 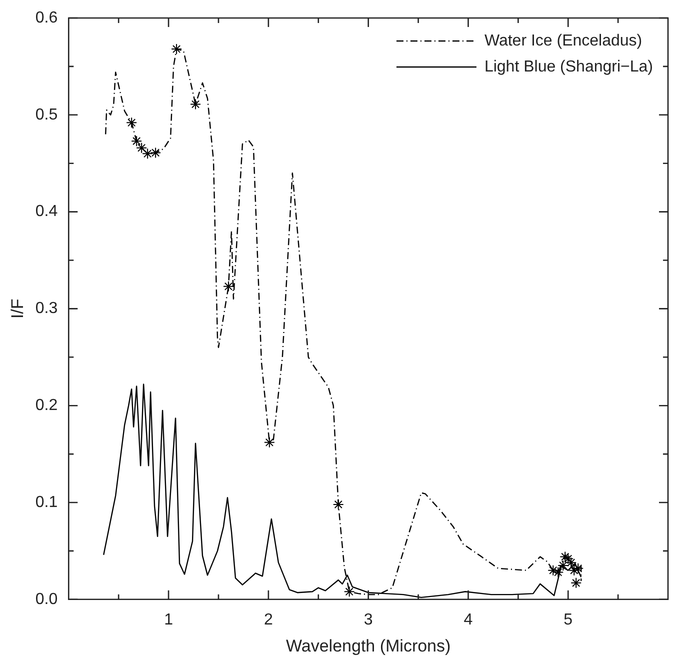 What do you see at coordinates (46, 17) in the screenshot?
I see `y-tick-label: 0.6` at bounding box center [46, 17].